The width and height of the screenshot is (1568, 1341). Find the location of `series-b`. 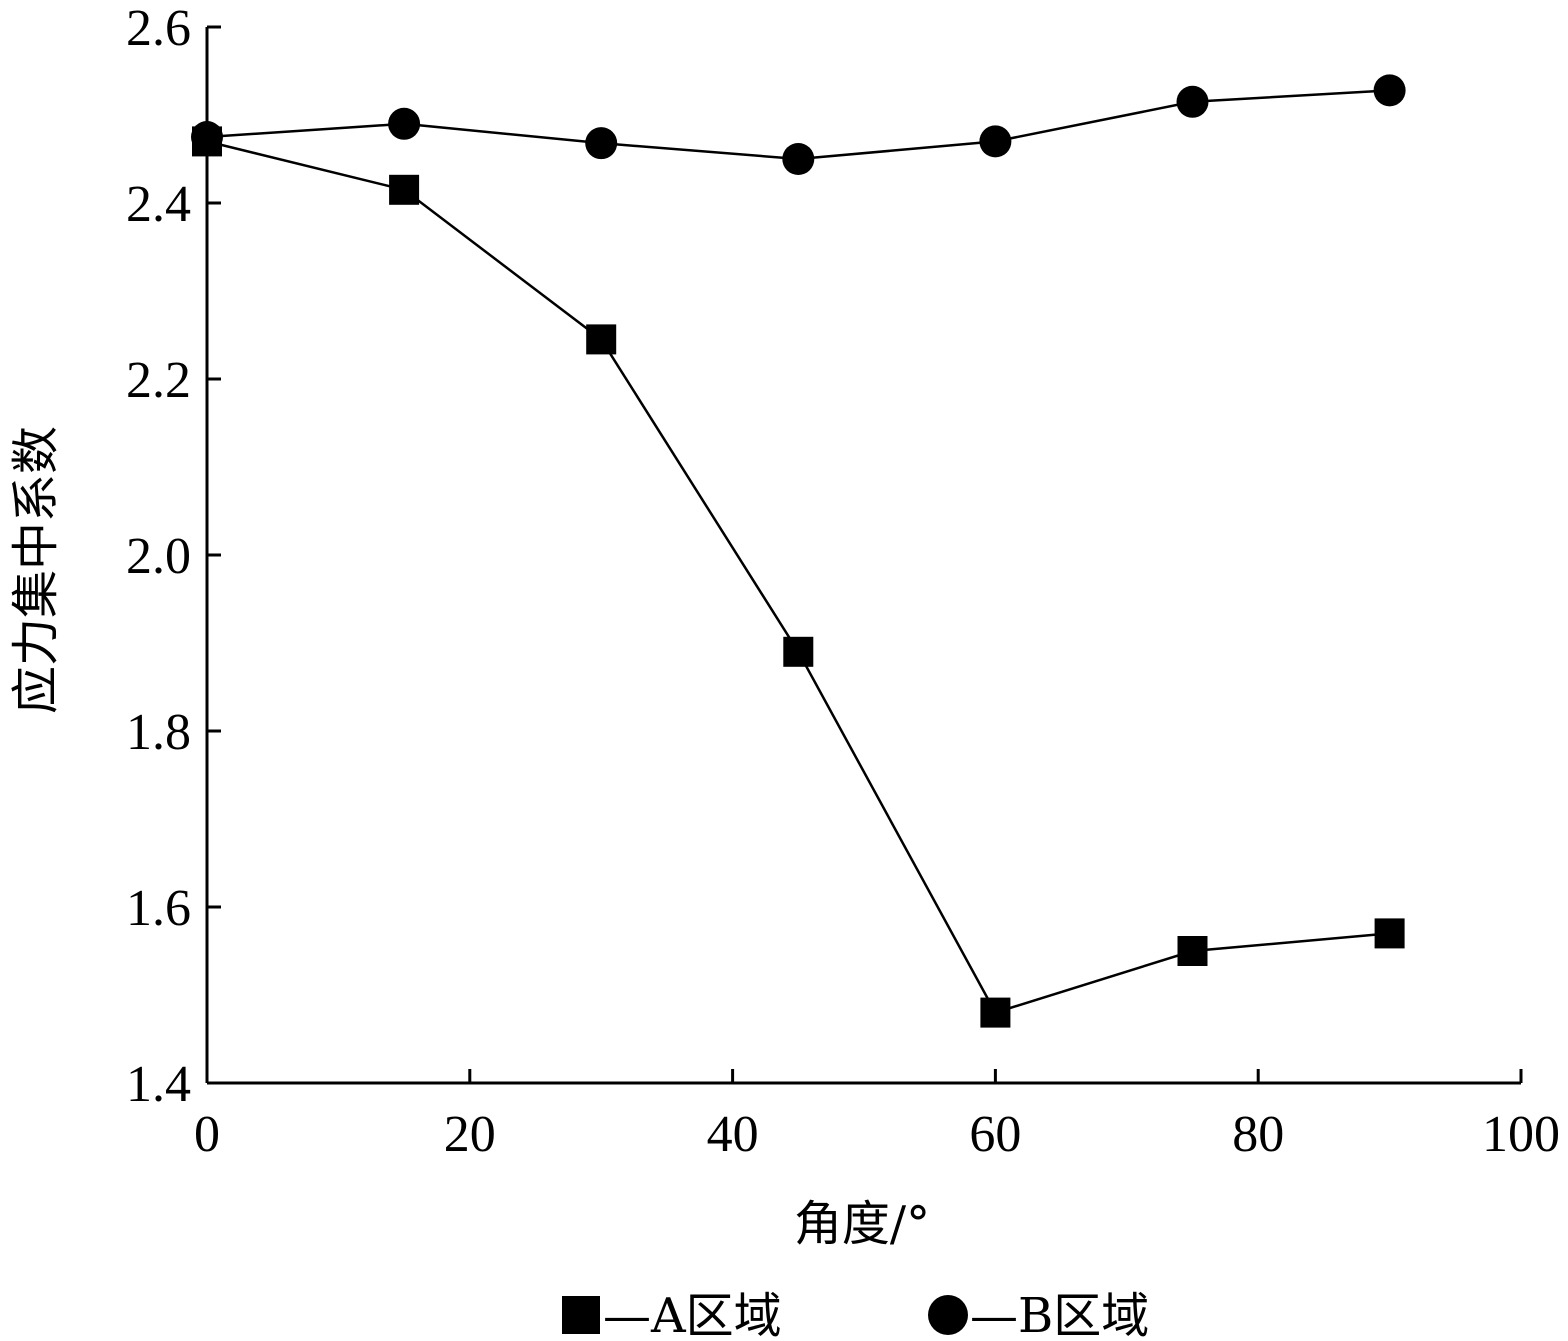

series-b is located at coordinates (798, 124).